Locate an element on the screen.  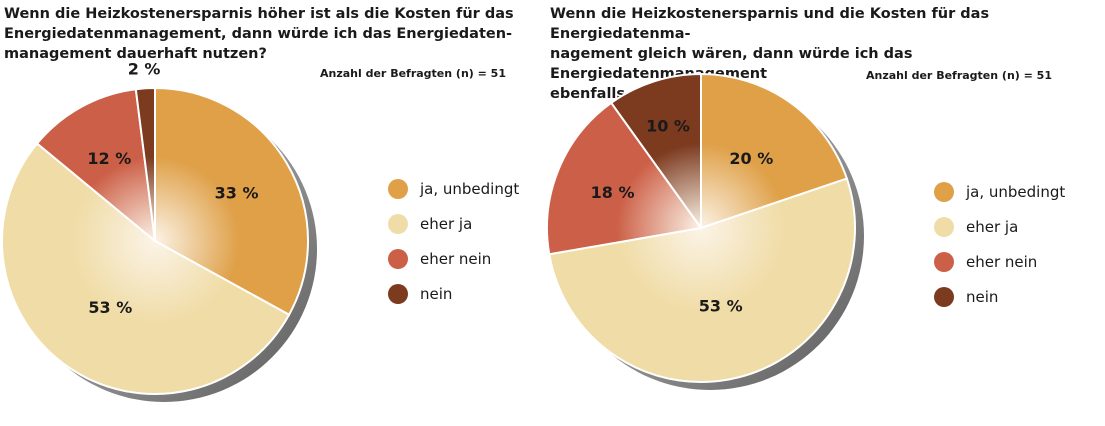
data-label: 2 % is located at coordinates (144, 69).